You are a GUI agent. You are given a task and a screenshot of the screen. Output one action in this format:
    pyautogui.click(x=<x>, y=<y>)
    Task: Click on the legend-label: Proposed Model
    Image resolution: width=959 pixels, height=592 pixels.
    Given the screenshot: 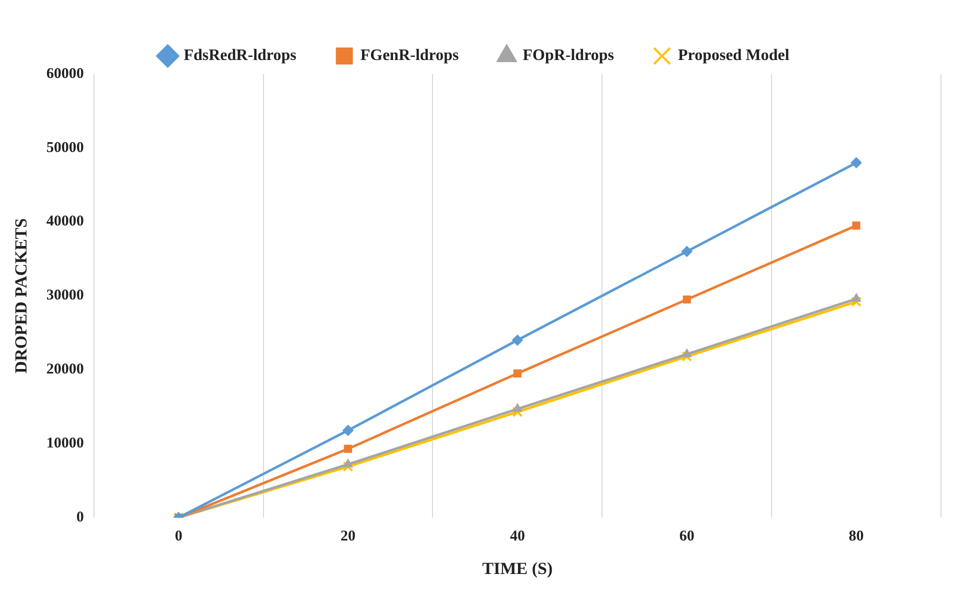 What is the action you would take?
    pyautogui.click(x=734, y=55)
    